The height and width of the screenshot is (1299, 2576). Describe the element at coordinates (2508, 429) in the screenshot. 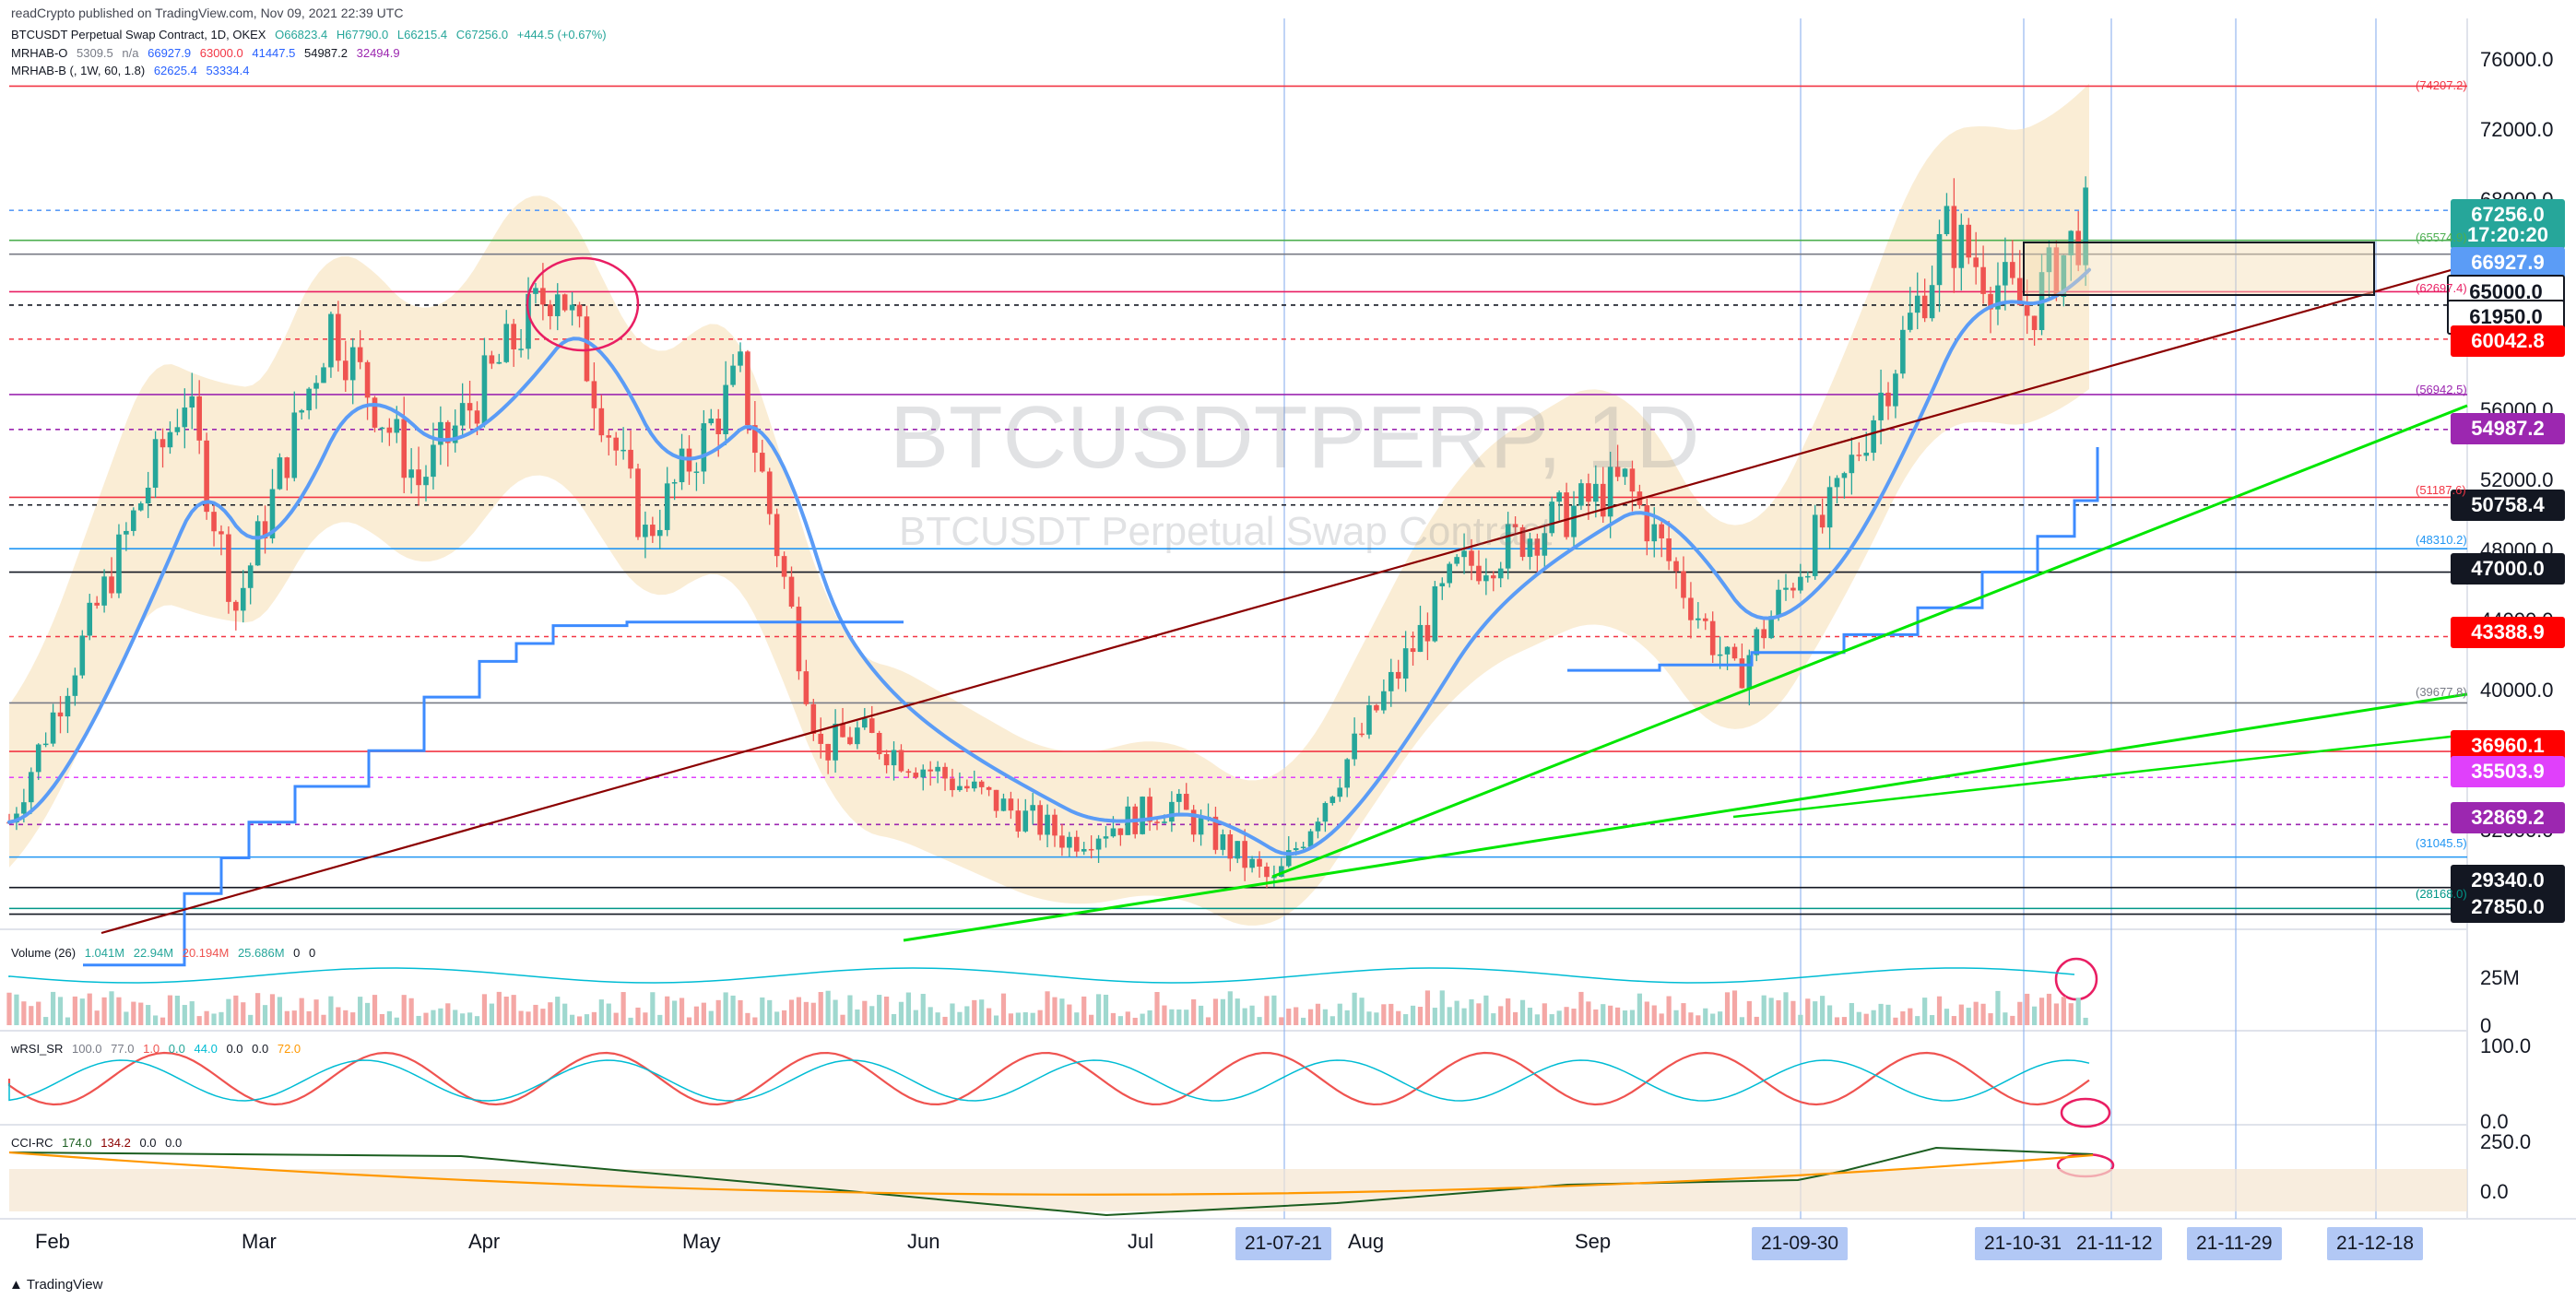

I see `price-label-line: 54987.2` at that location.